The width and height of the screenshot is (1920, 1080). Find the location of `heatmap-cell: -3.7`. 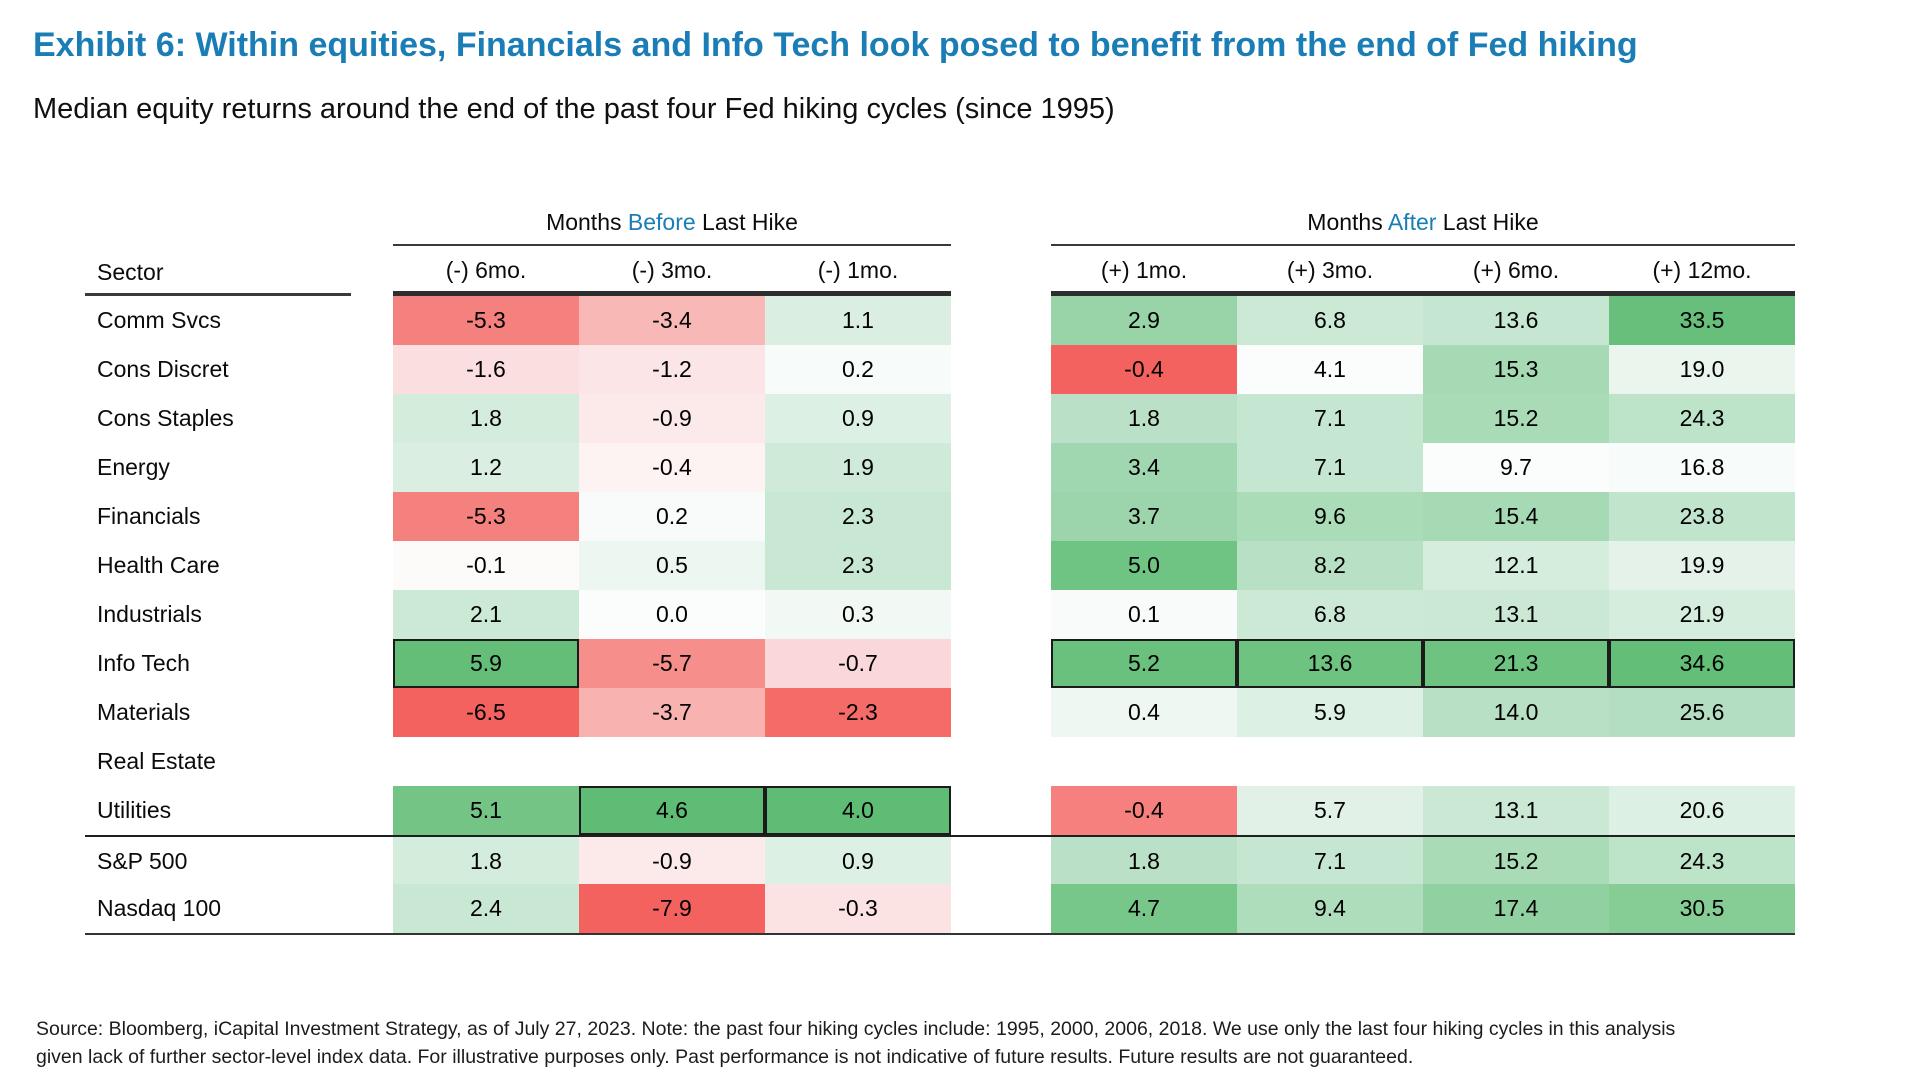

heatmap-cell: -3.7 is located at coordinates (672, 713).